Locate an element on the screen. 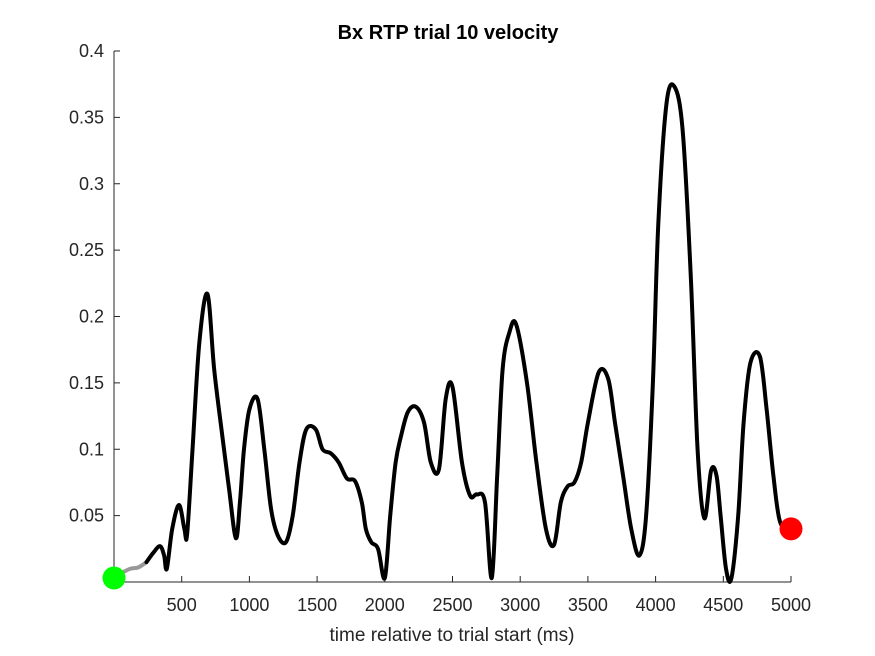 The height and width of the screenshot is (656, 875). end-point-marker is located at coordinates (791, 529).